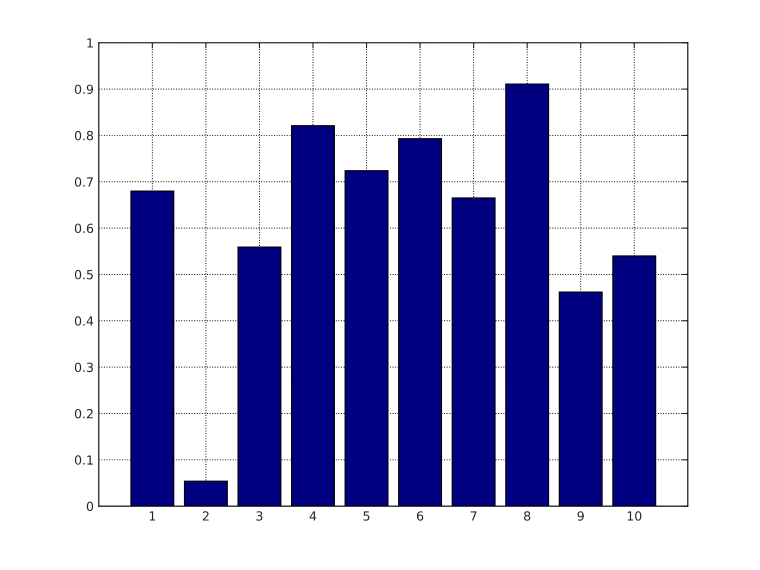 The width and height of the screenshot is (760, 570). What do you see at coordinates (367, 516) in the screenshot?
I see `x-tick-label: 5` at bounding box center [367, 516].